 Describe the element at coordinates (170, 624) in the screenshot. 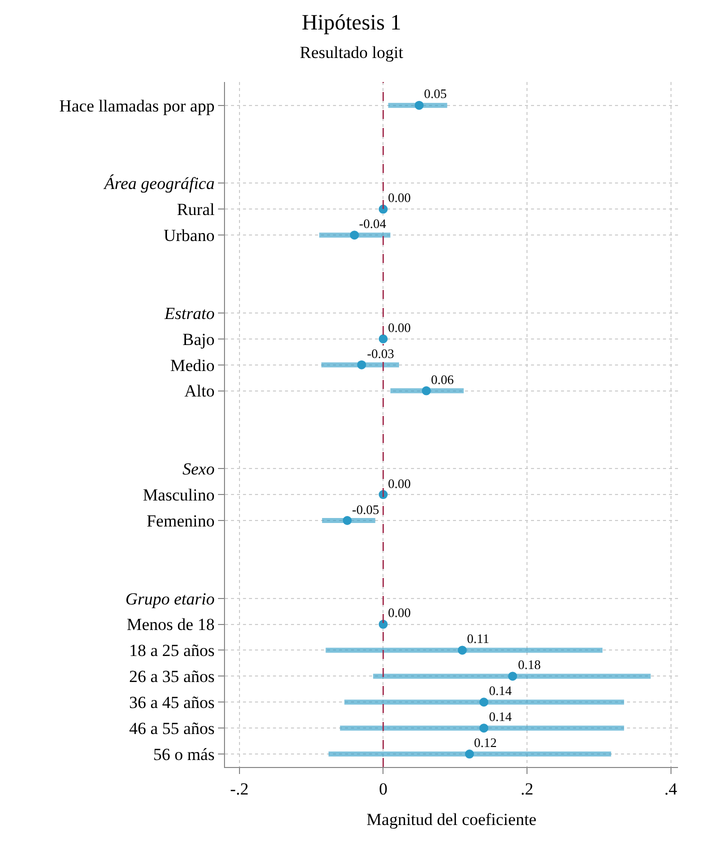

I see `y-tick-label: Menos de 18` at that location.